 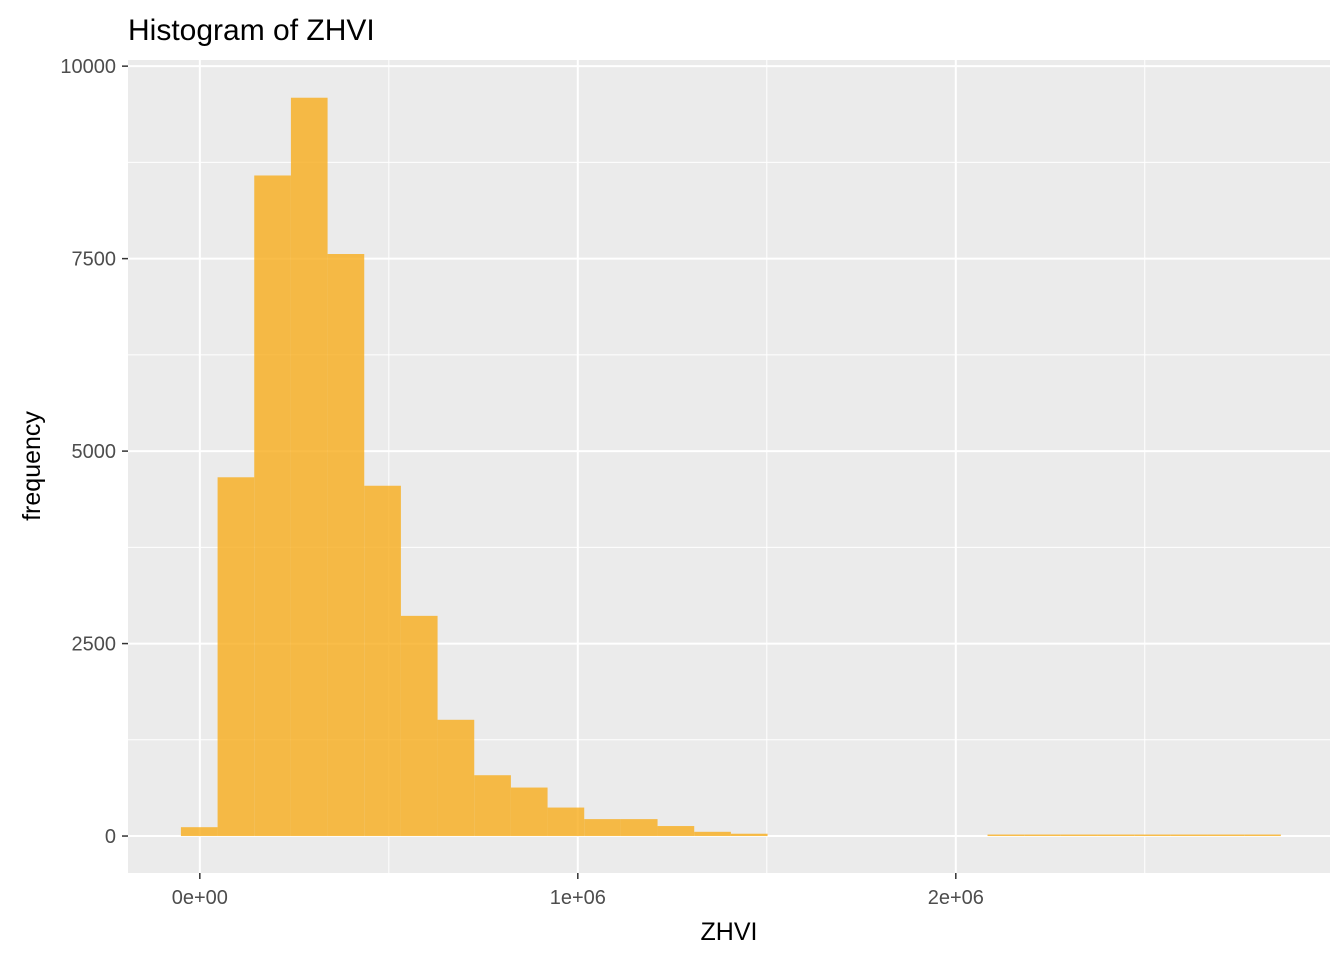 I want to click on y-tick-label: 0, so click(x=110, y=837).